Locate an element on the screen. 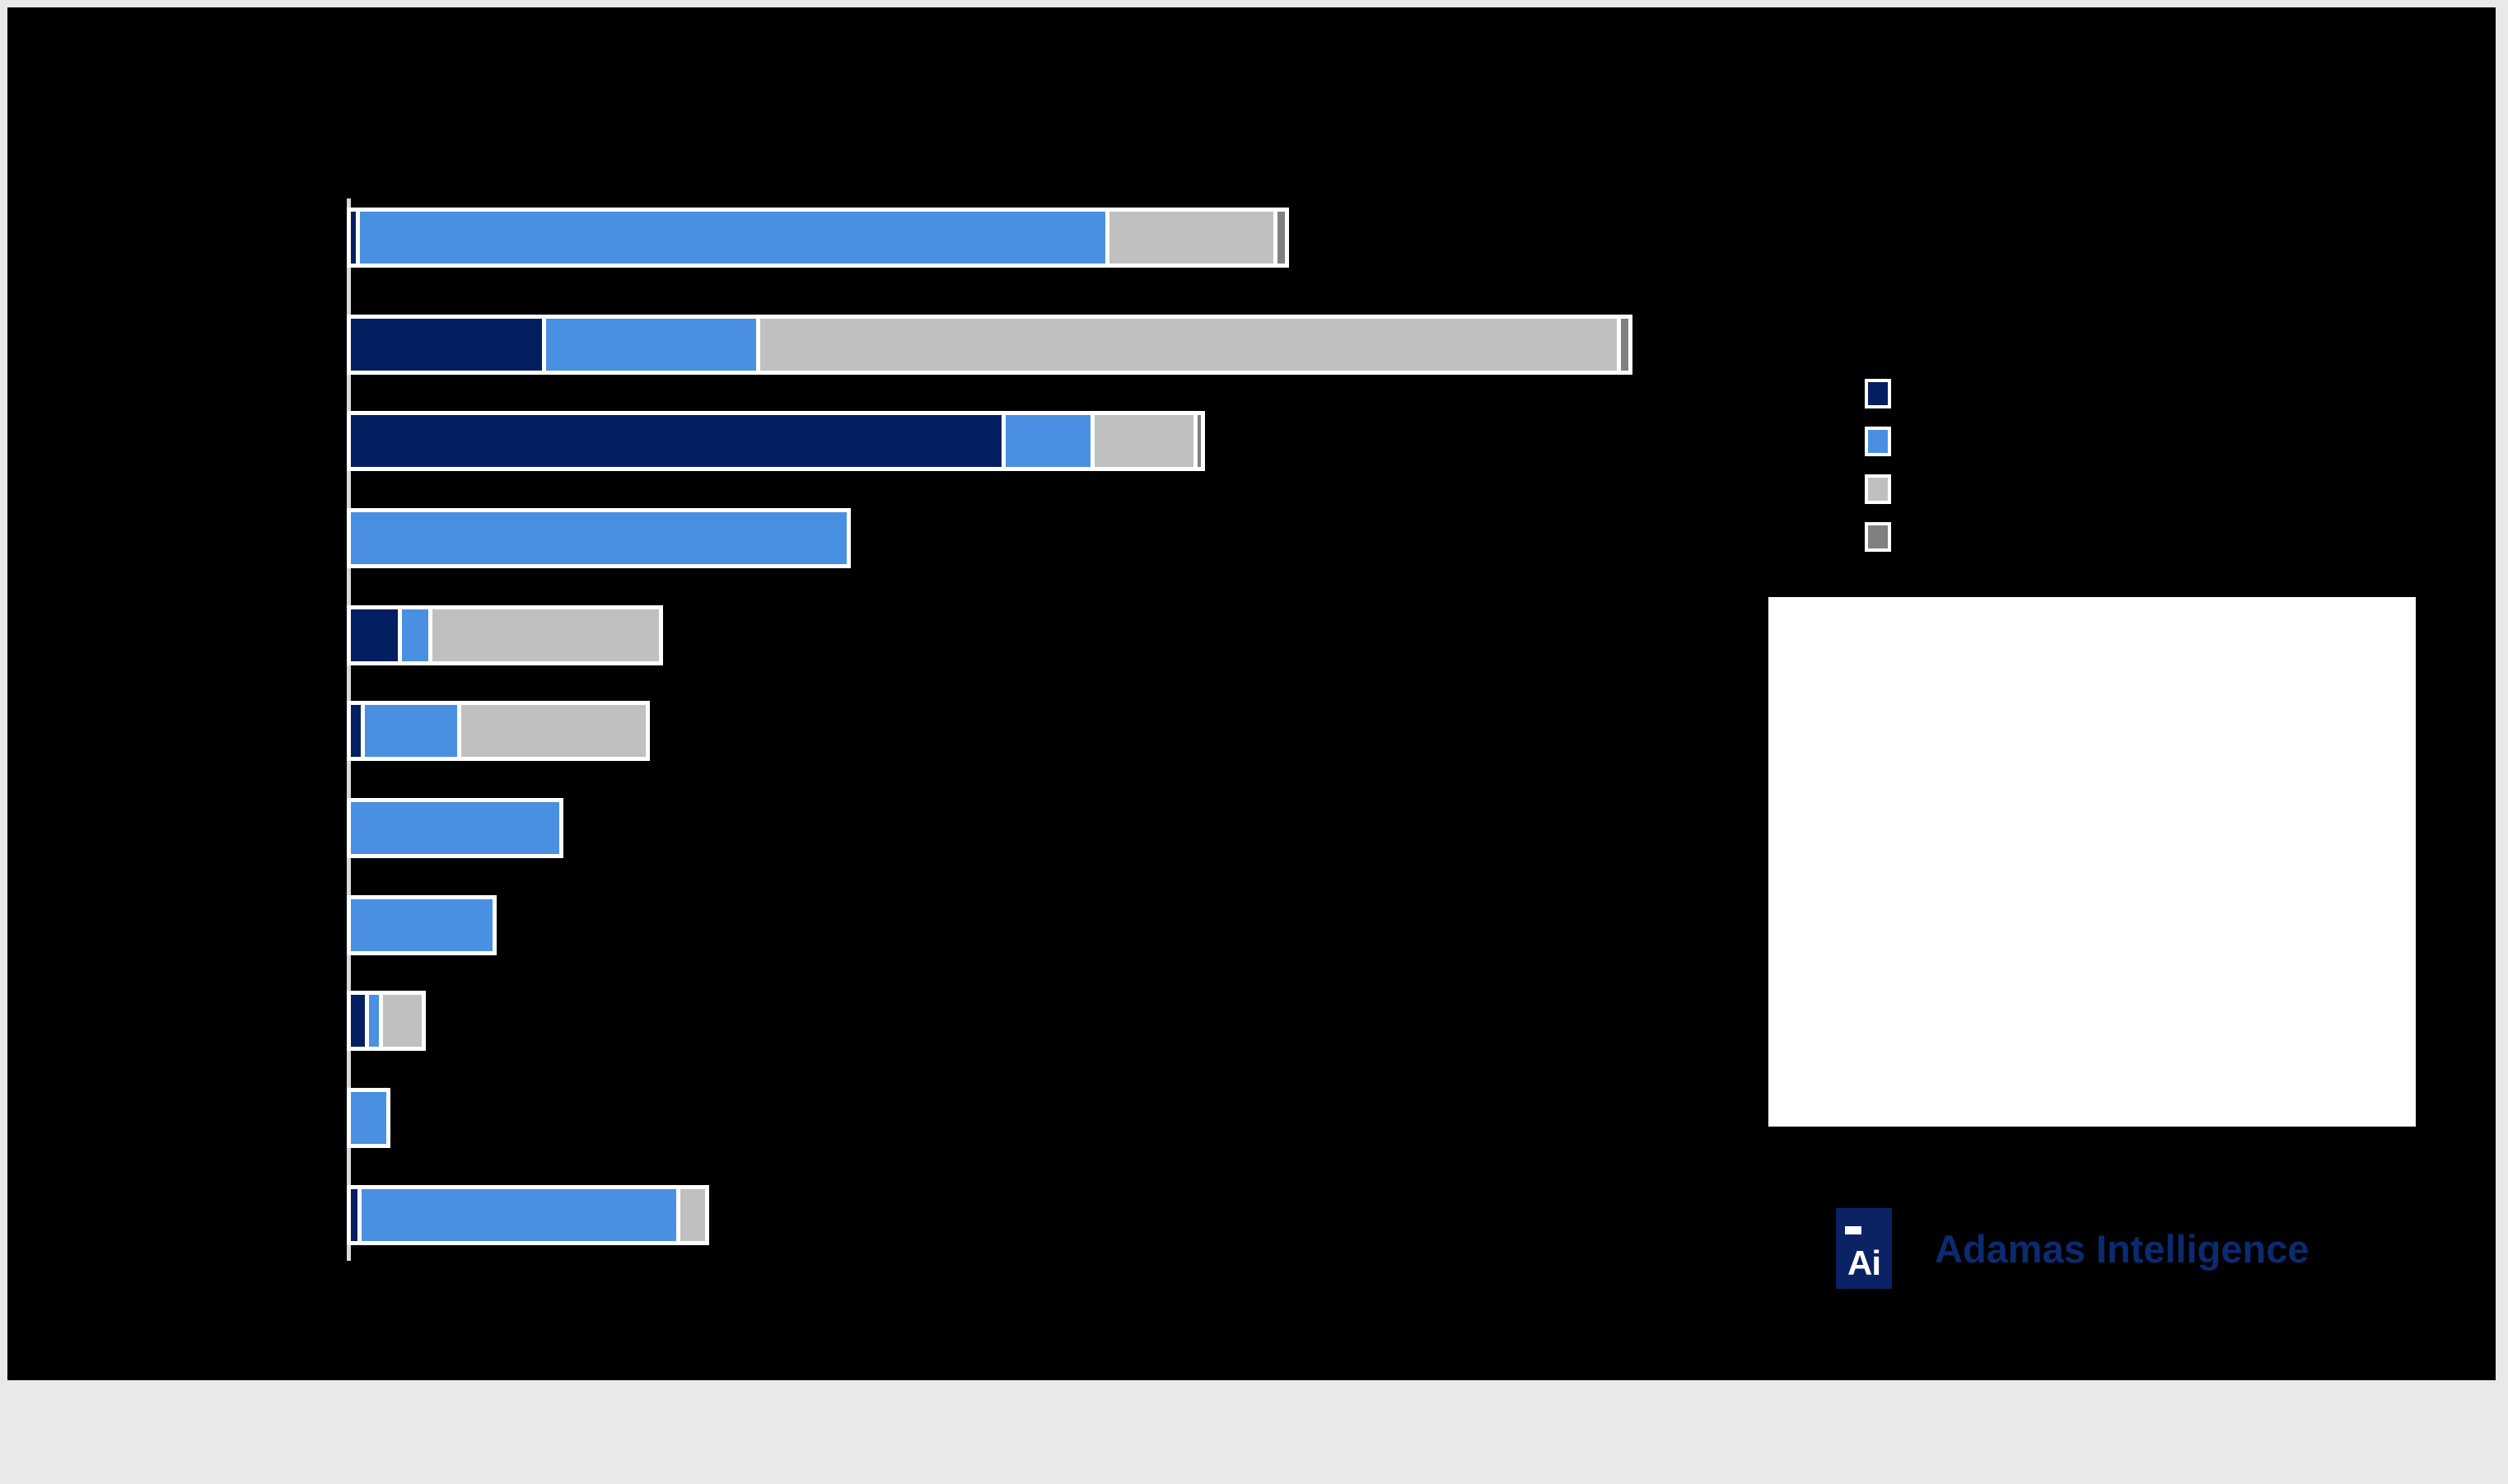  brand-mark-letters: Ai is located at coordinates (1864, 1263).